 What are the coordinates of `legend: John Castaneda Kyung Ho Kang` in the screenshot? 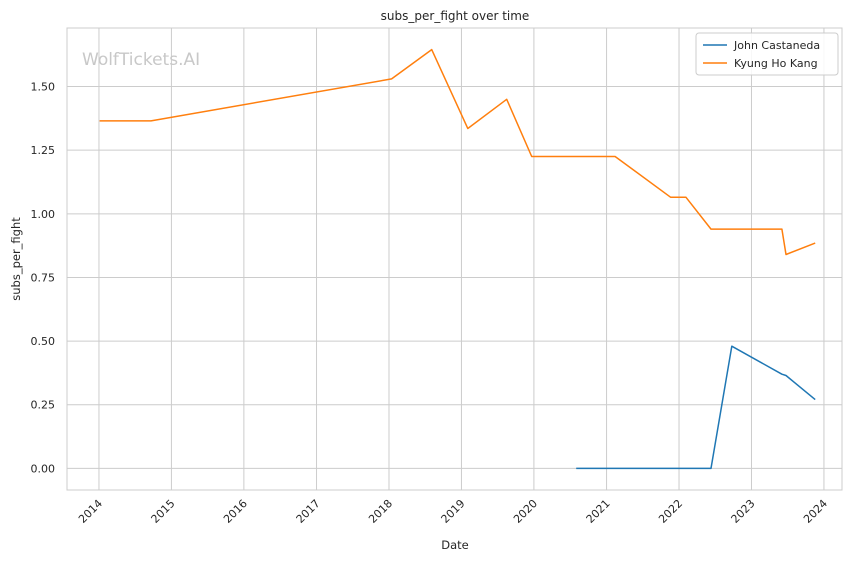 It's located at (767, 54).